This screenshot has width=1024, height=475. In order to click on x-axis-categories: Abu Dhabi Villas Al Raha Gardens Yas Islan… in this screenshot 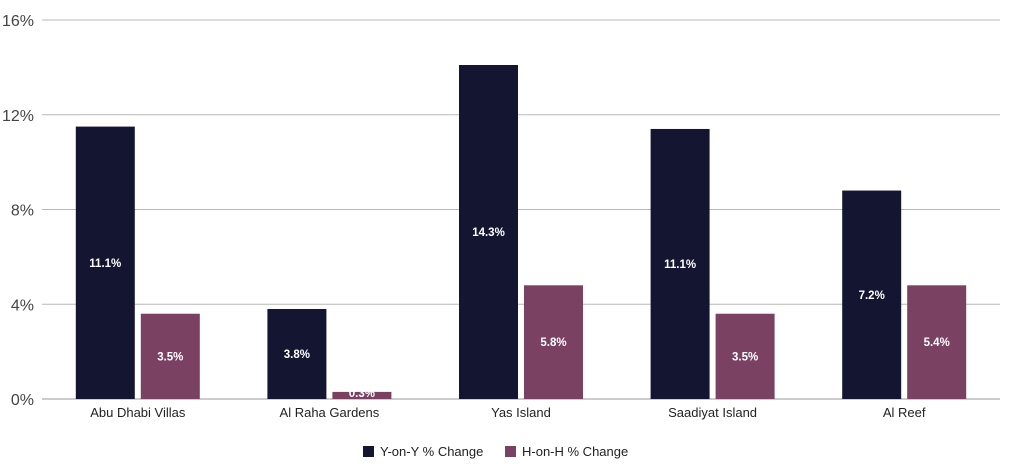, I will do `click(508, 412)`.